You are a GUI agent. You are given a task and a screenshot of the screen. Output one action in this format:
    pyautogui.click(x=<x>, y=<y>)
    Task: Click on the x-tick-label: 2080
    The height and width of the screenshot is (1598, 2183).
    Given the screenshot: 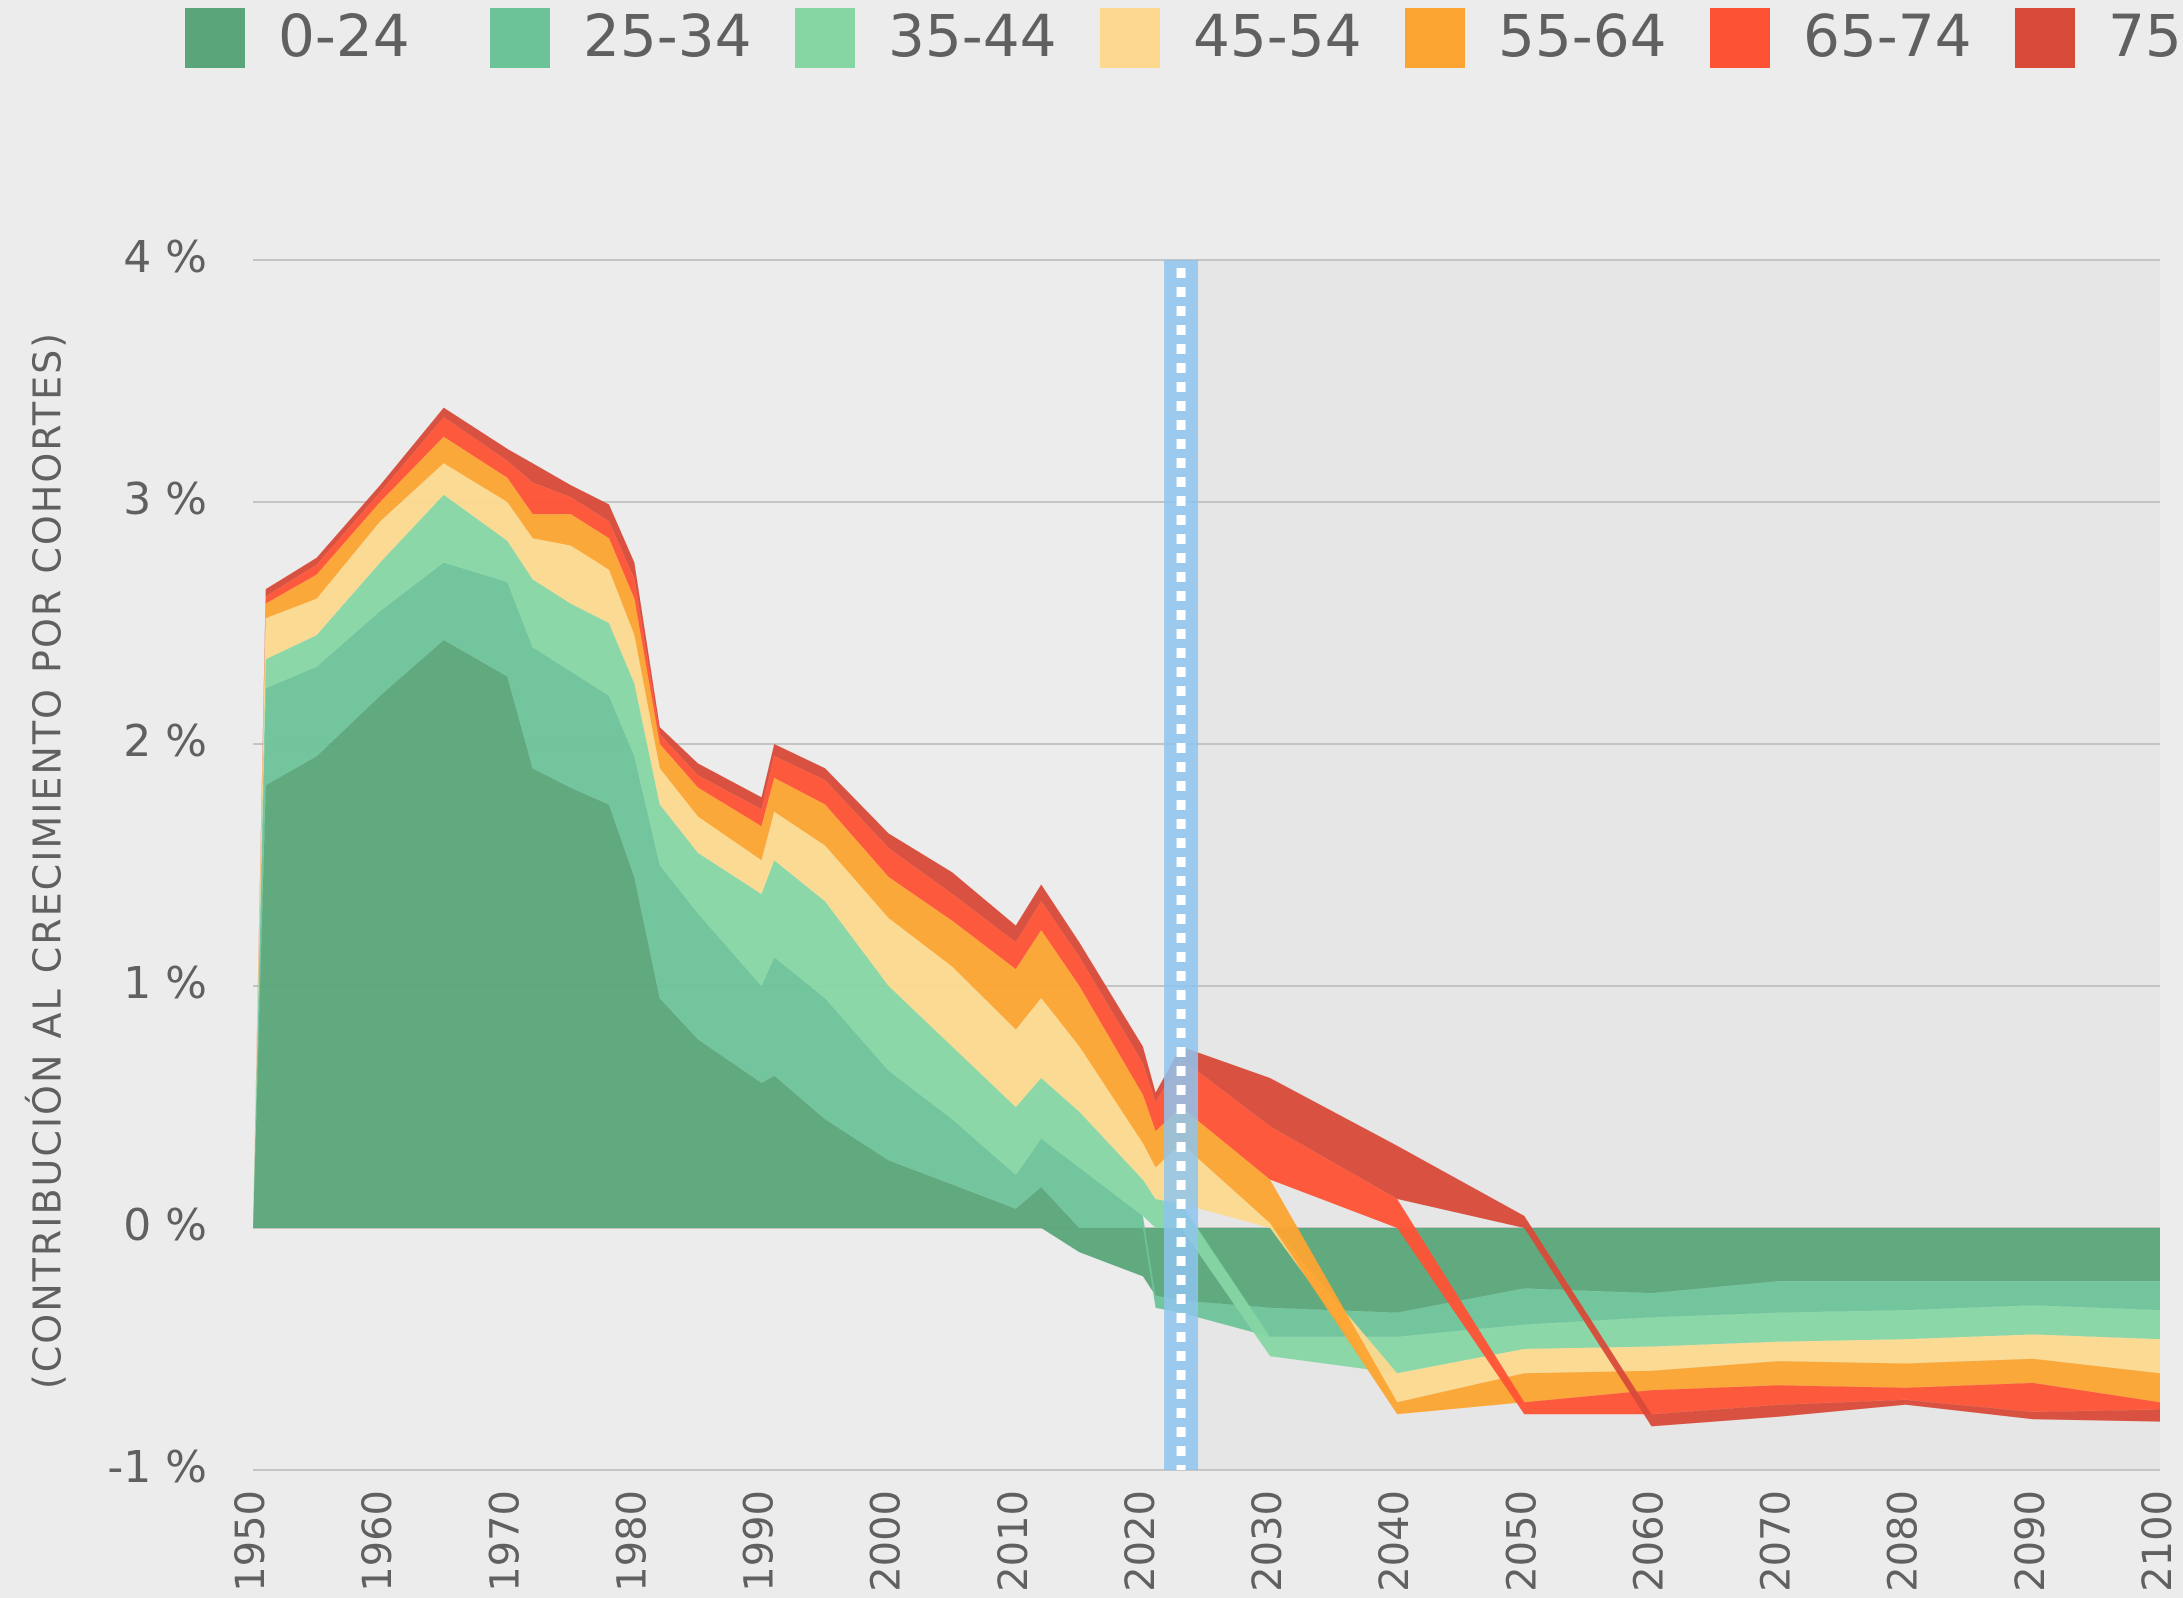 What is the action you would take?
    pyautogui.click(x=1904, y=1541)
    